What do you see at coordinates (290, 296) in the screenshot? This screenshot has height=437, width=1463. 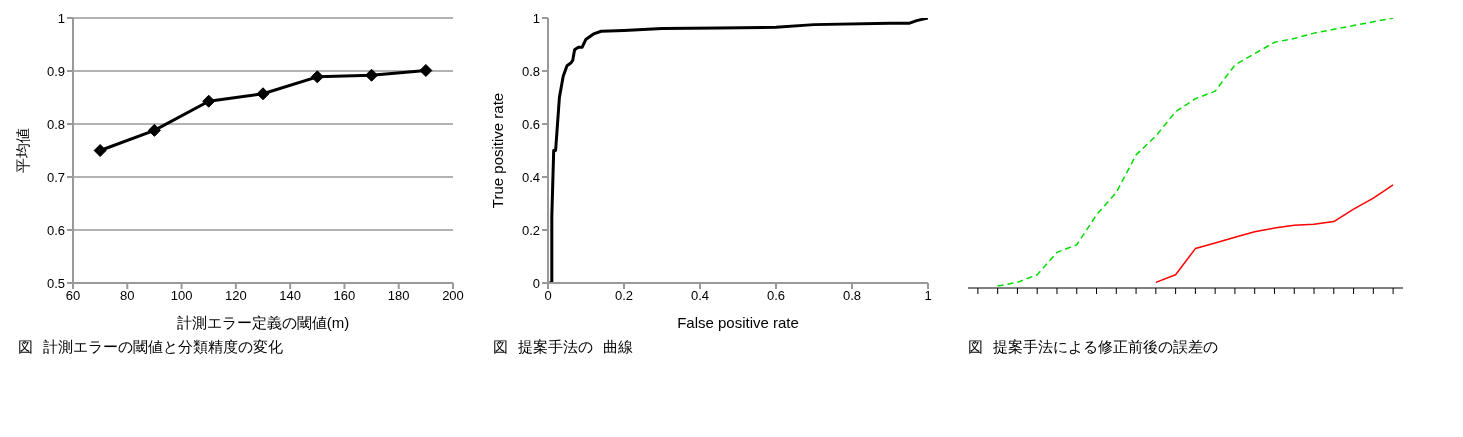 I see `x-tick-label: 140` at bounding box center [290, 296].